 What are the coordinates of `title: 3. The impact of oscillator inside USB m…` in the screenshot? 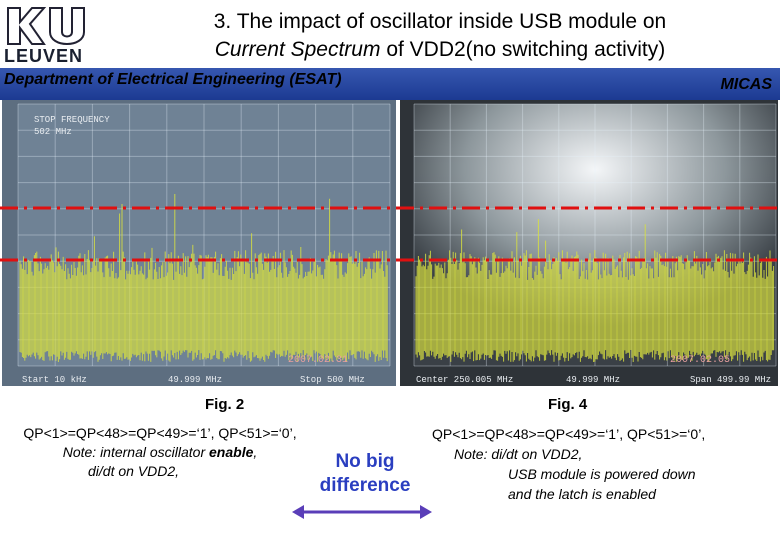 It's located at (440, 36).